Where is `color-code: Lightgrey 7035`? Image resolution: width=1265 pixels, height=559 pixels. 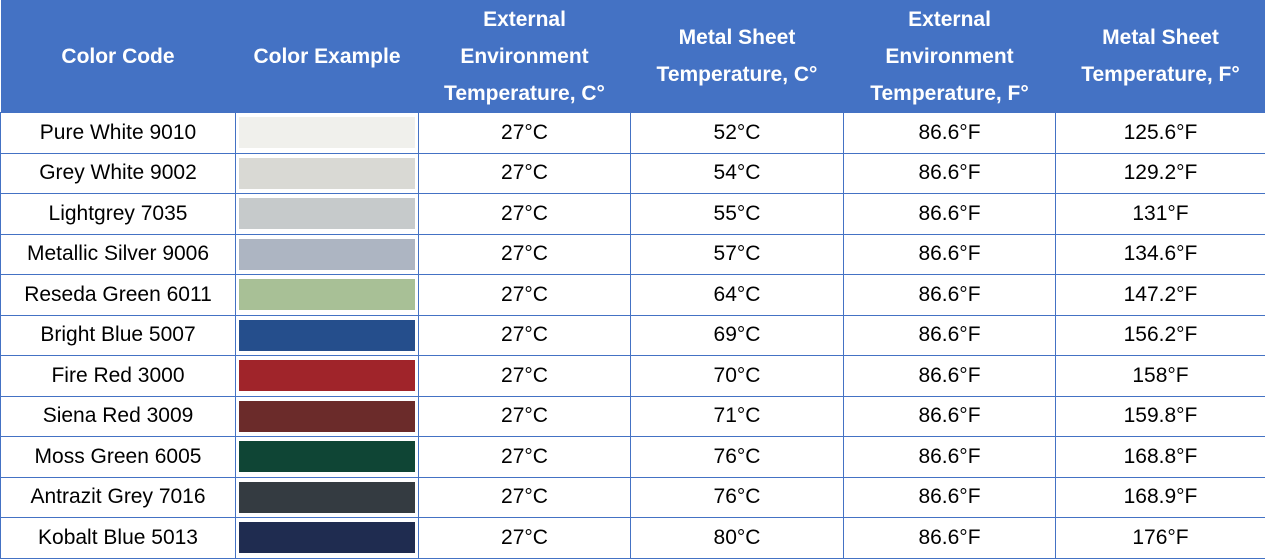
color-code: Lightgrey 7035 is located at coordinates (118, 214).